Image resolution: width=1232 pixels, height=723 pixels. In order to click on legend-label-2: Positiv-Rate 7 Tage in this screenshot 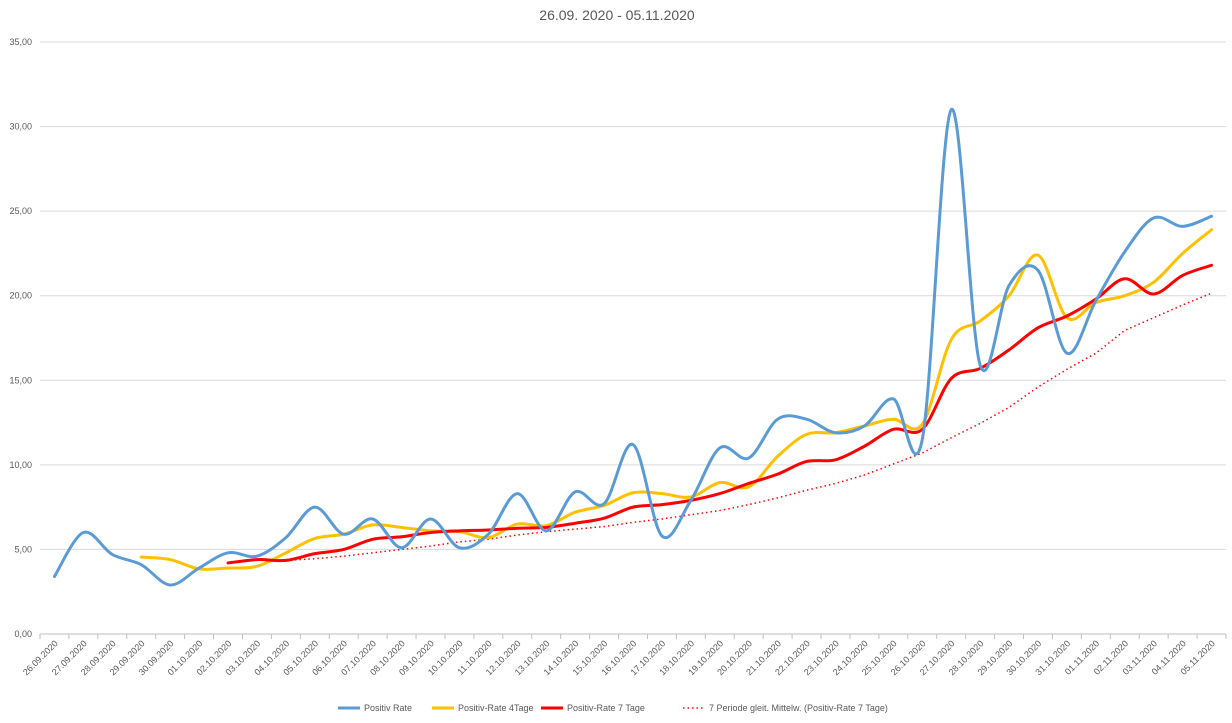, I will do `click(606, 708)`.